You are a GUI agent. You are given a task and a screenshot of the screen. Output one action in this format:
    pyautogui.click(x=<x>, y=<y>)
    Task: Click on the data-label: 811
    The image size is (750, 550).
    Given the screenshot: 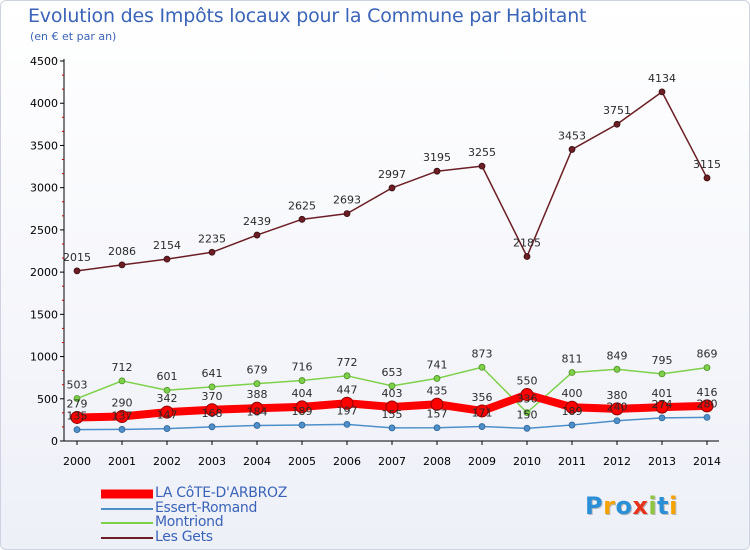 What is the action you would take?
    pyautogui.click(x=572, y=359)
    